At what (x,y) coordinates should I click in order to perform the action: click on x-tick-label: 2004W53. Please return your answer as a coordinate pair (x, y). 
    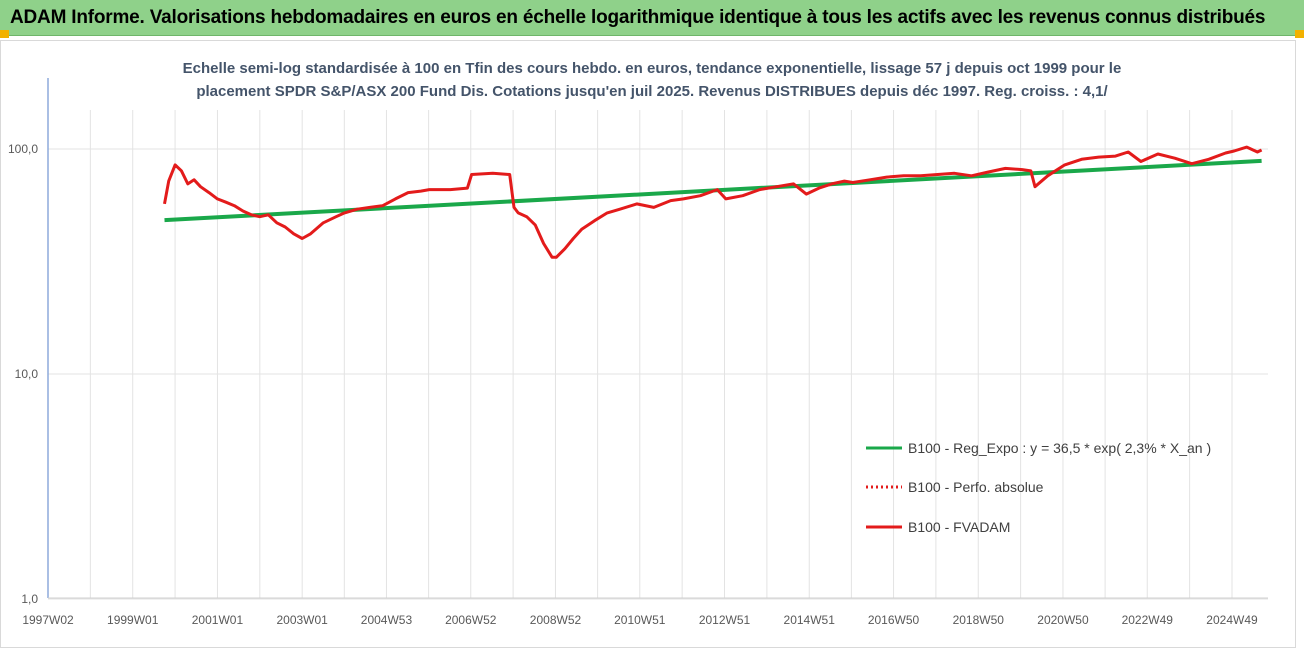
    Looking at the image, I should click on (387, 620).